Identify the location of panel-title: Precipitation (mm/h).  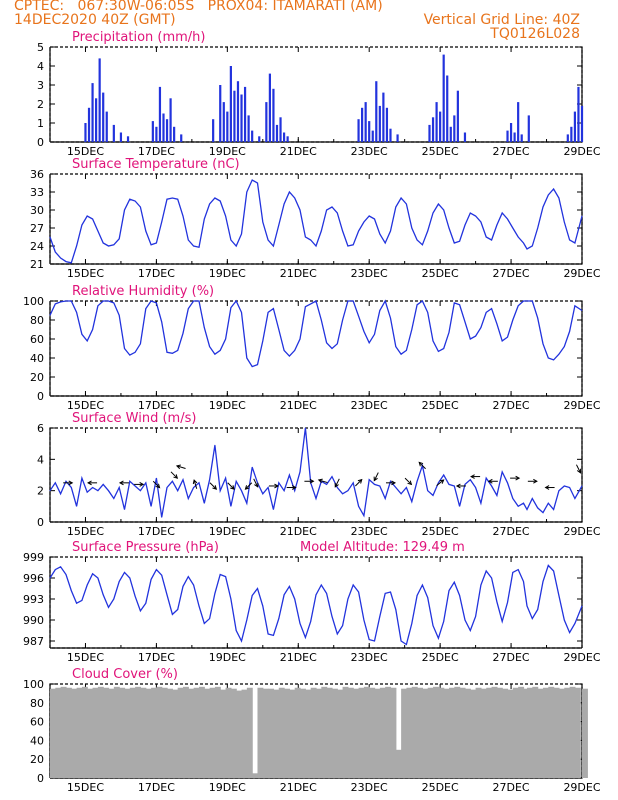
(138, 37).